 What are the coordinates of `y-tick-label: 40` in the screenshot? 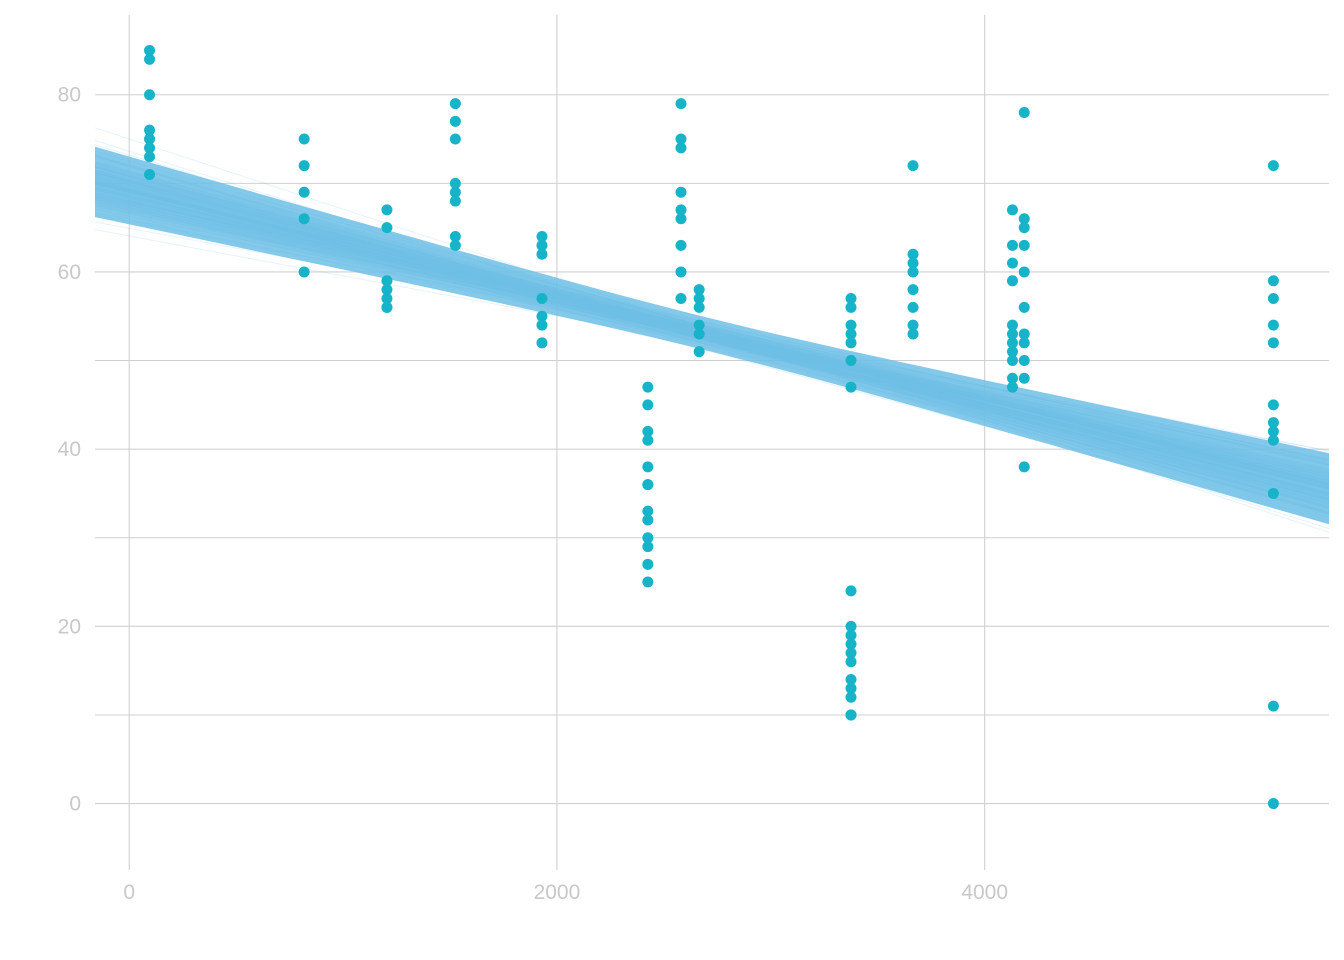 It's located at (69, 449).